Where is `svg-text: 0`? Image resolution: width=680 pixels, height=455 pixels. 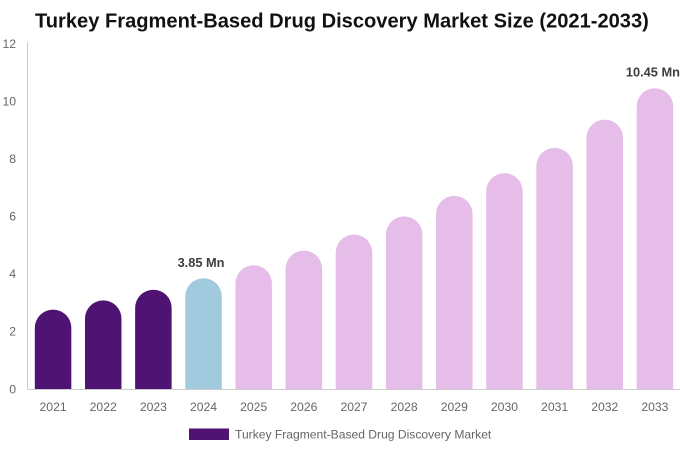 svg-text: 0 is located at coordinates (12, 389).